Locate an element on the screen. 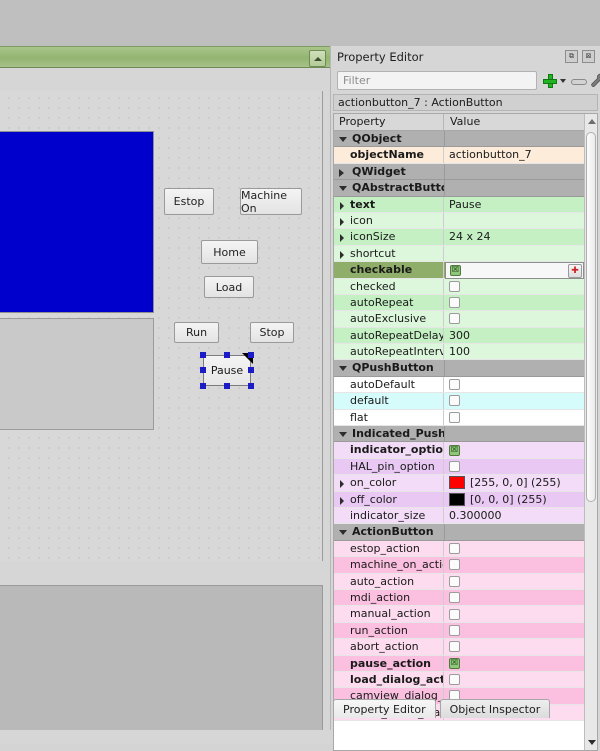 The image size is (600, 751). property-value: 300 is located at coordinates (459, 335).